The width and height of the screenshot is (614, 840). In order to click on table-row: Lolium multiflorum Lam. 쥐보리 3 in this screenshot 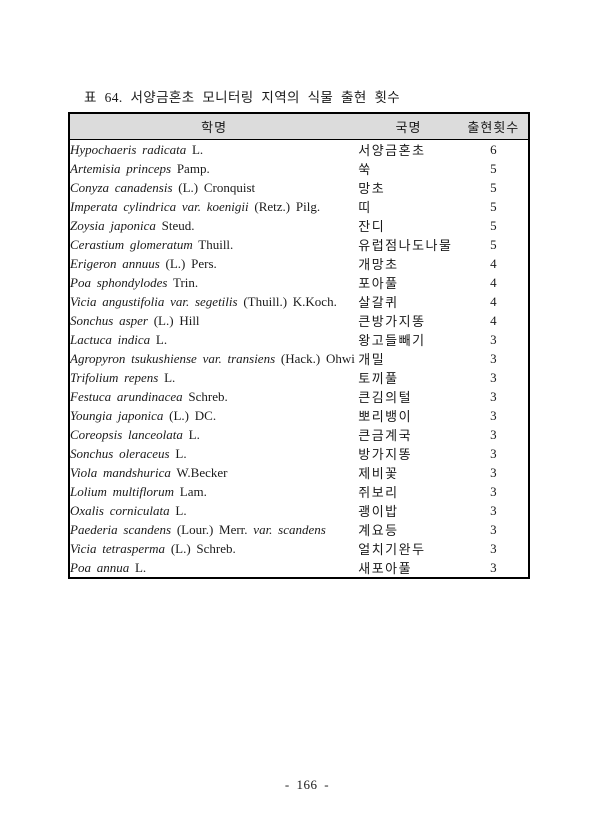, I will do `click(299, 491)`.